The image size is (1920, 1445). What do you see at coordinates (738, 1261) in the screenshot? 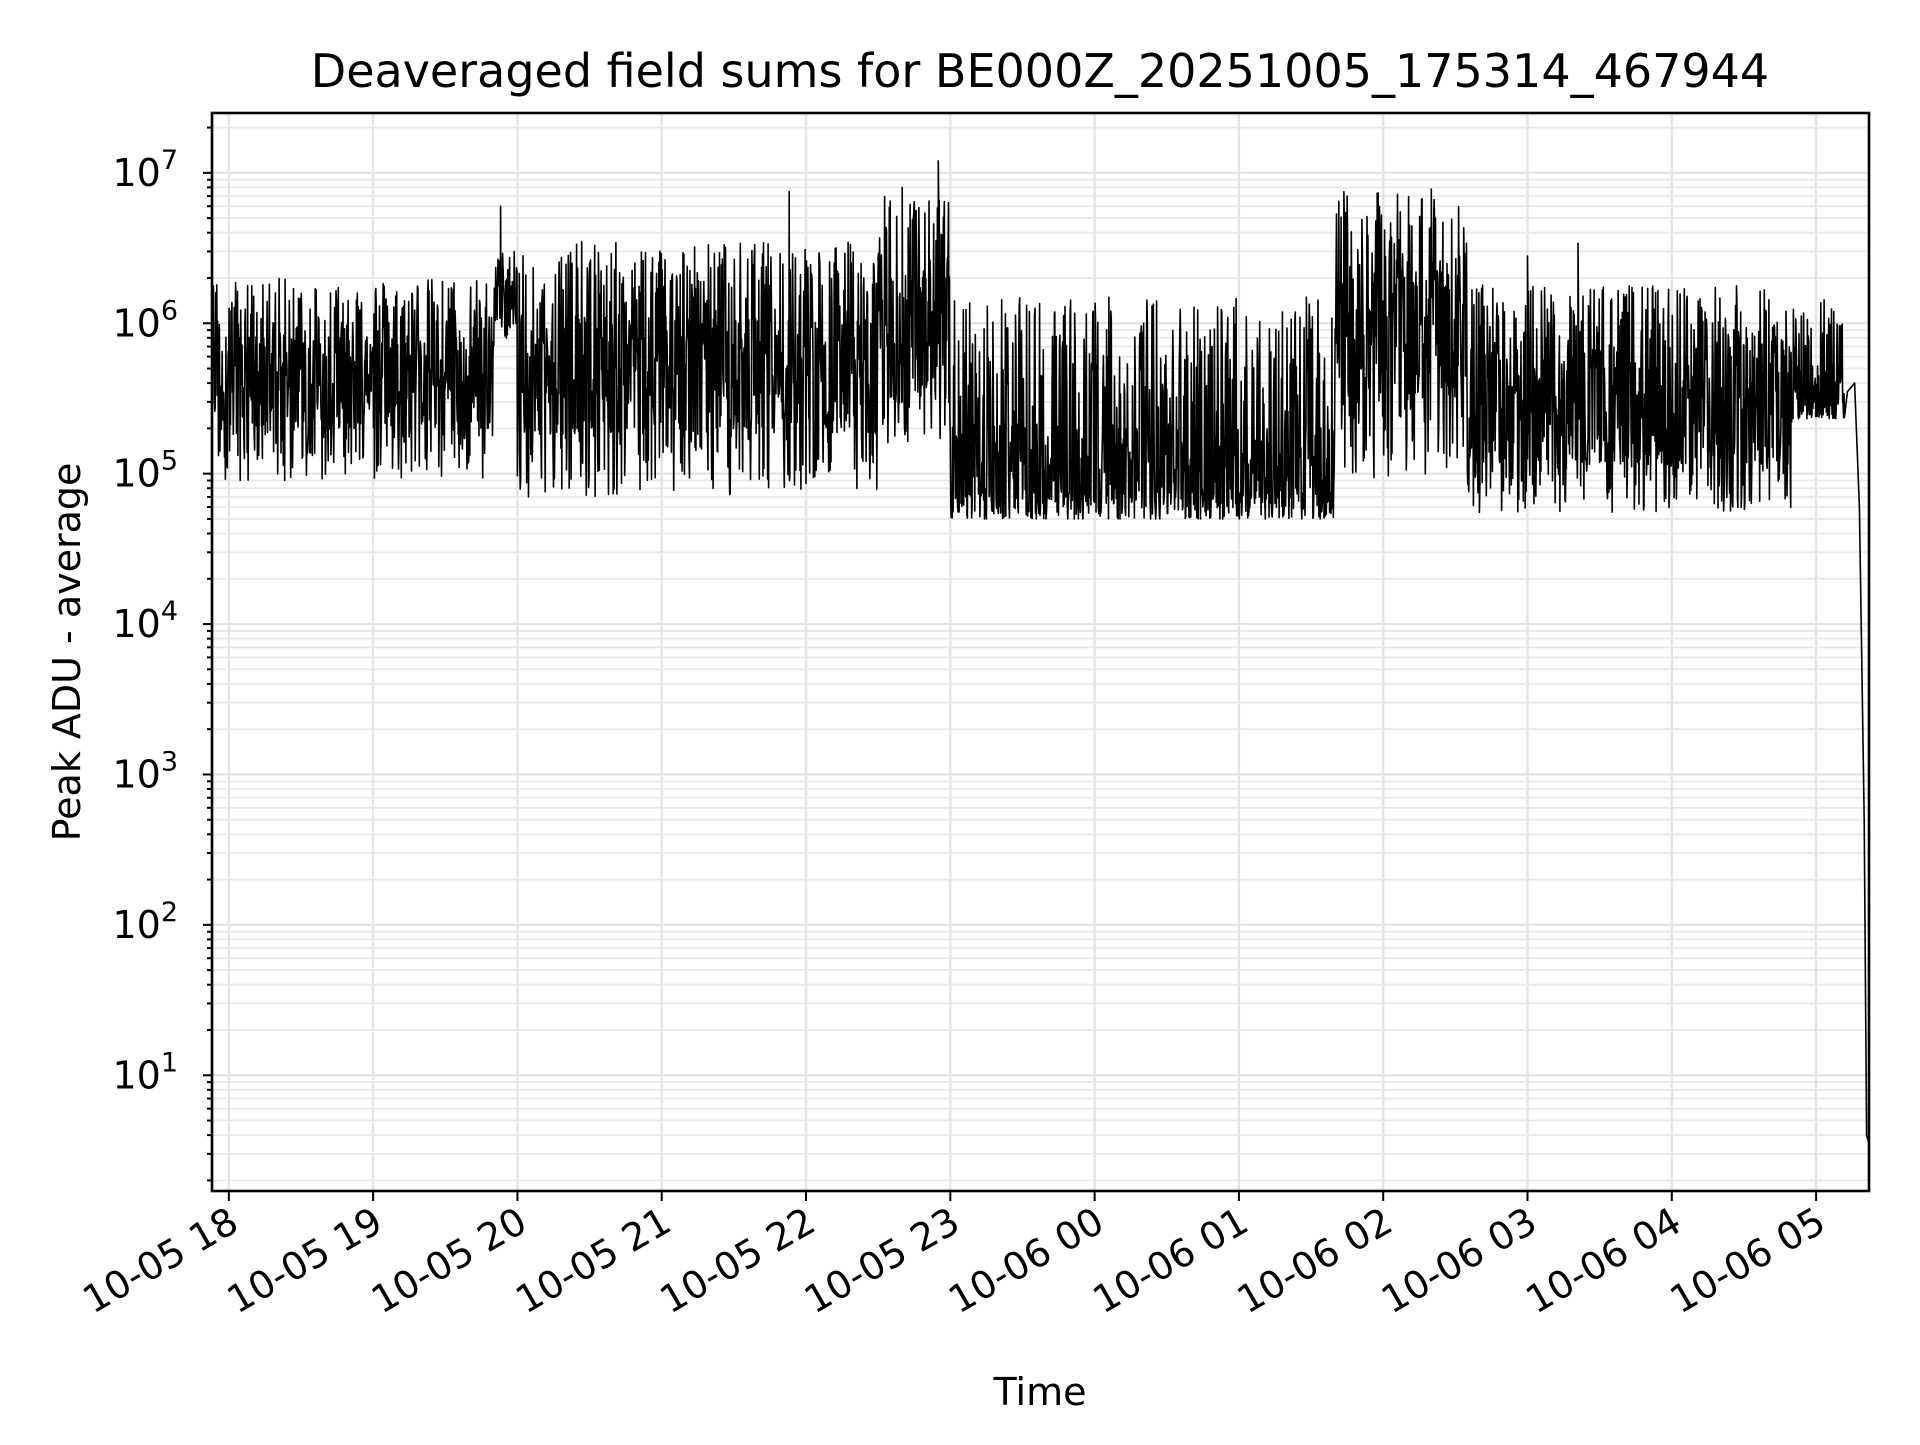
I see `x-tick-label: 10-05 22` at bounding box center [738, 1261].